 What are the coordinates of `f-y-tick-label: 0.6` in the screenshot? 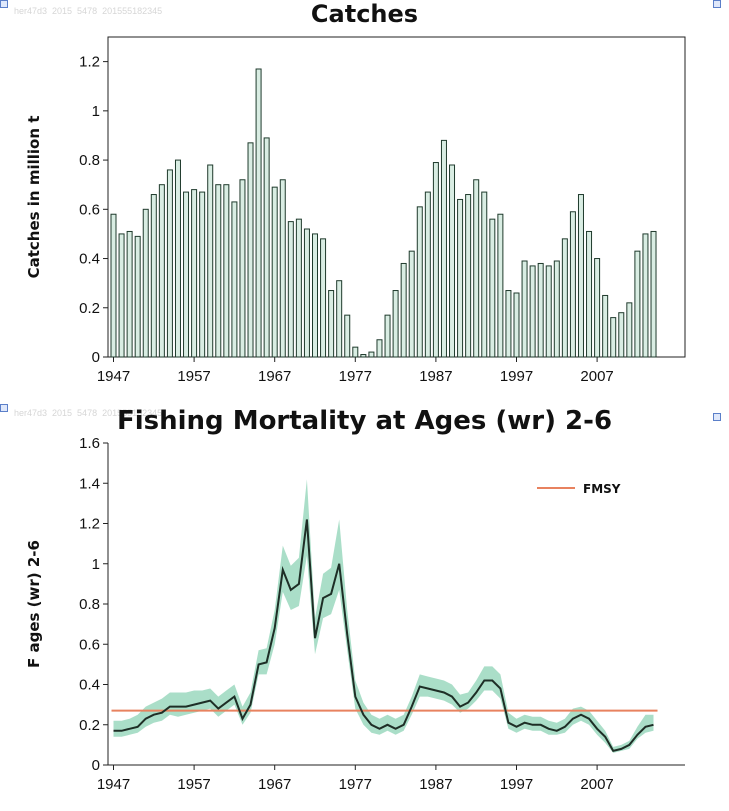 It's located at (89, 644).